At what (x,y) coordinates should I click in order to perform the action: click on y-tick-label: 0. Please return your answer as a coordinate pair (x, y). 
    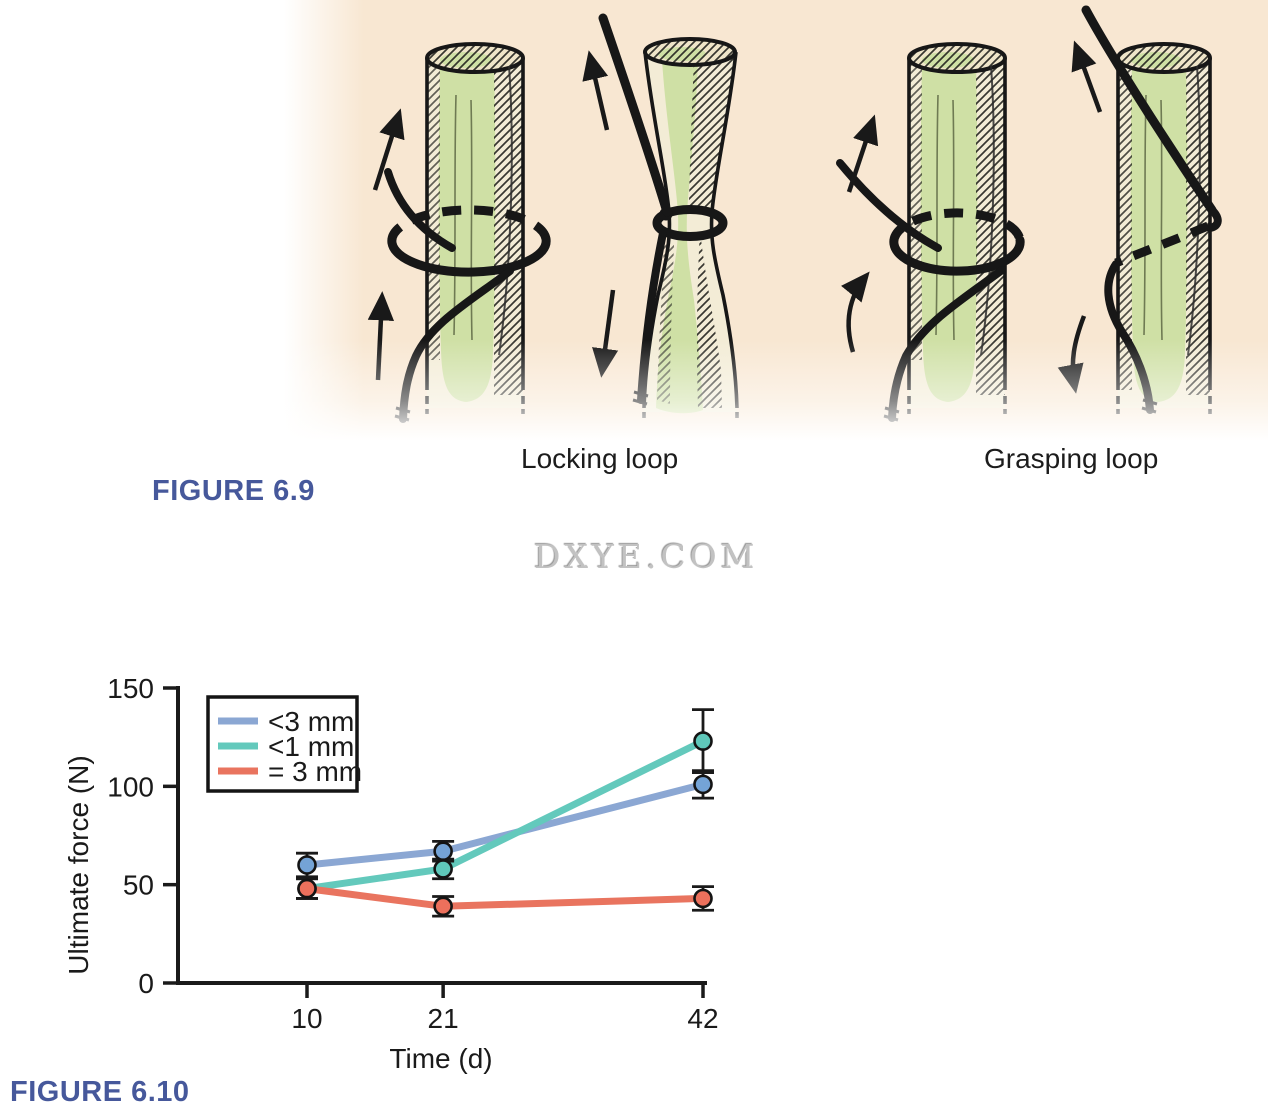
    Looking at the image, I should click on (146, 983).